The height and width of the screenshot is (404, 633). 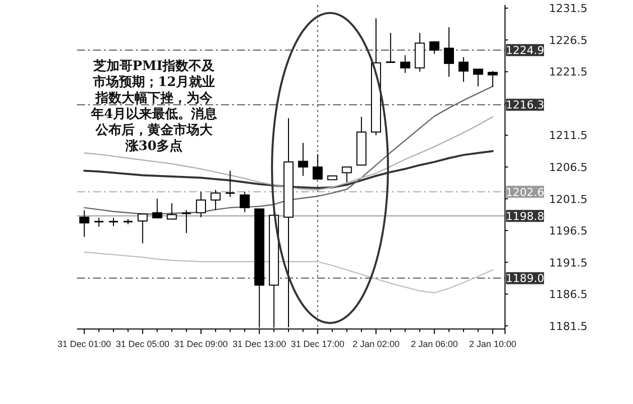 What do you see at coordinates (525, 51) in the screenshot?
I see `ref-line-label: 1224.9` at bounding box center [525, 51].